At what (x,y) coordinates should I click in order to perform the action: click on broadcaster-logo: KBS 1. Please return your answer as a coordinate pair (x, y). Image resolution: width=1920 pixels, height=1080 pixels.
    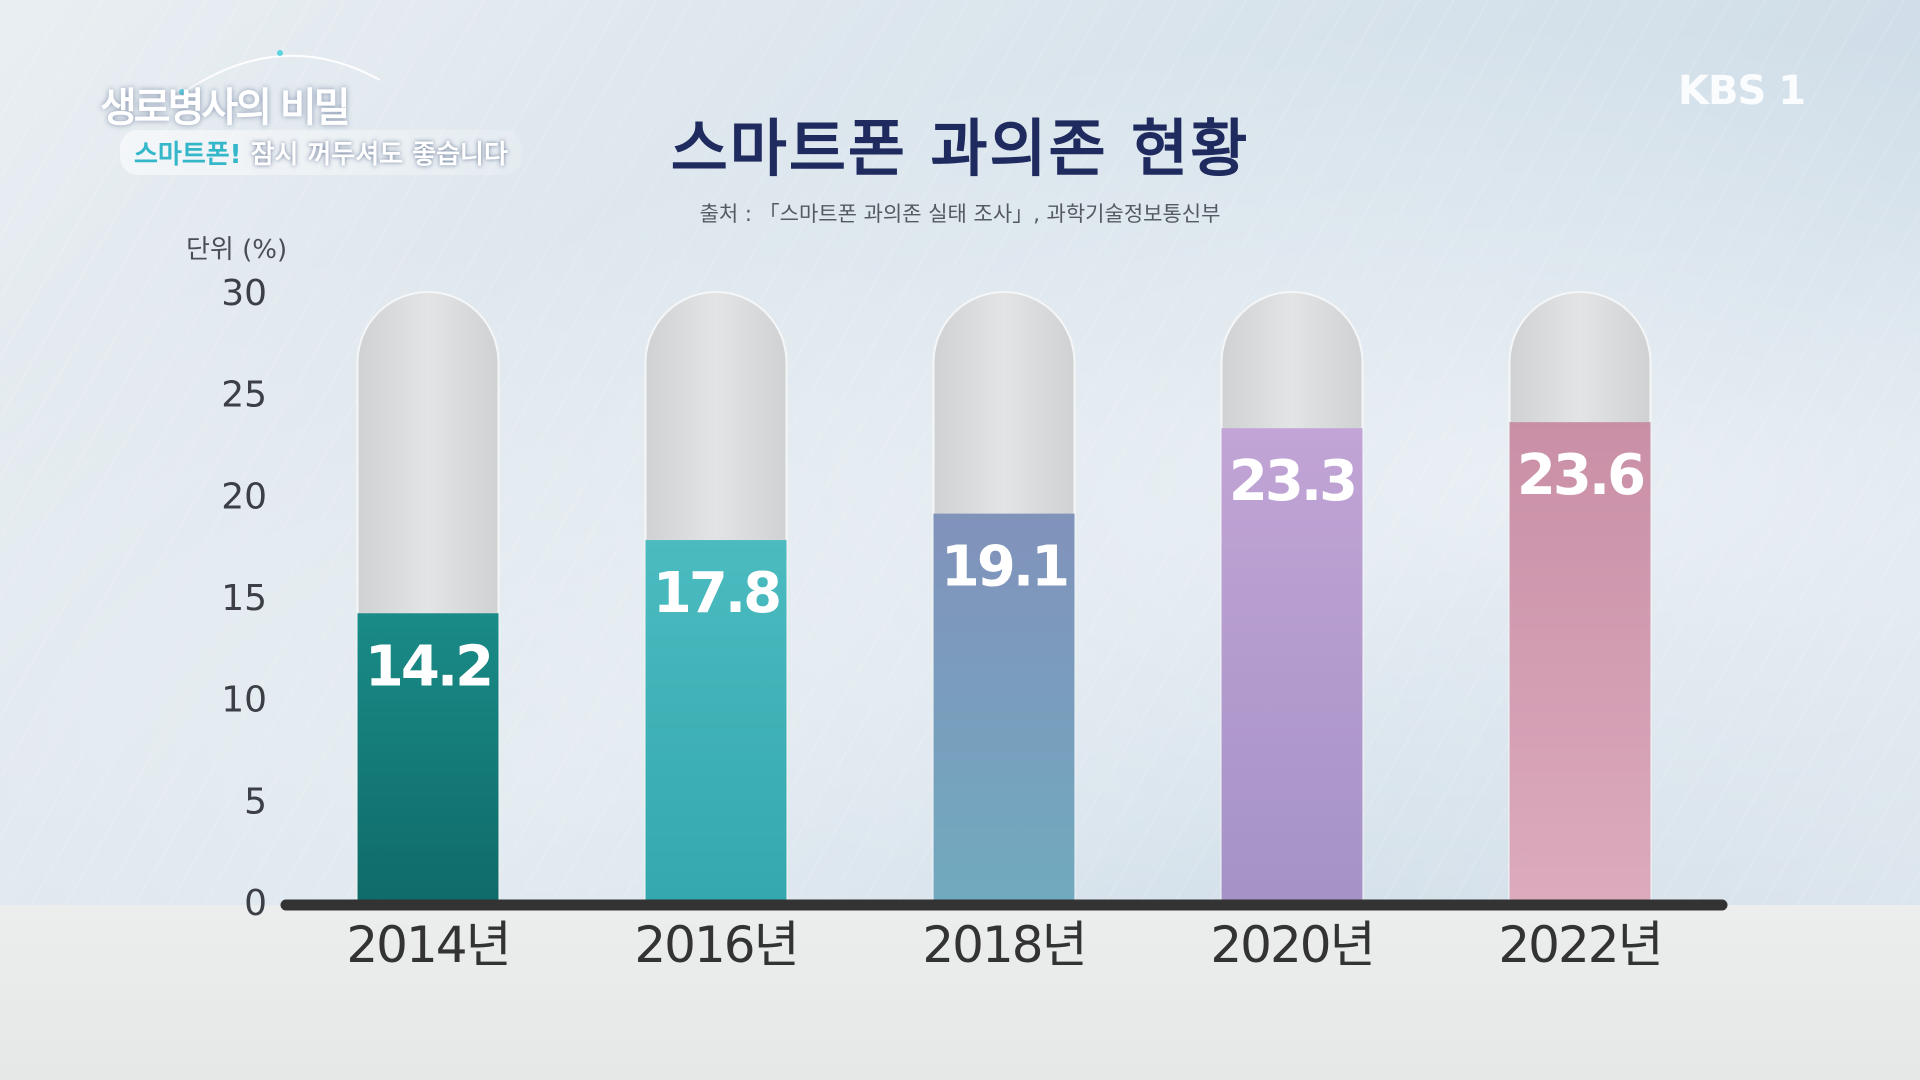
    Looking at the image, I should click on (1742, 91).